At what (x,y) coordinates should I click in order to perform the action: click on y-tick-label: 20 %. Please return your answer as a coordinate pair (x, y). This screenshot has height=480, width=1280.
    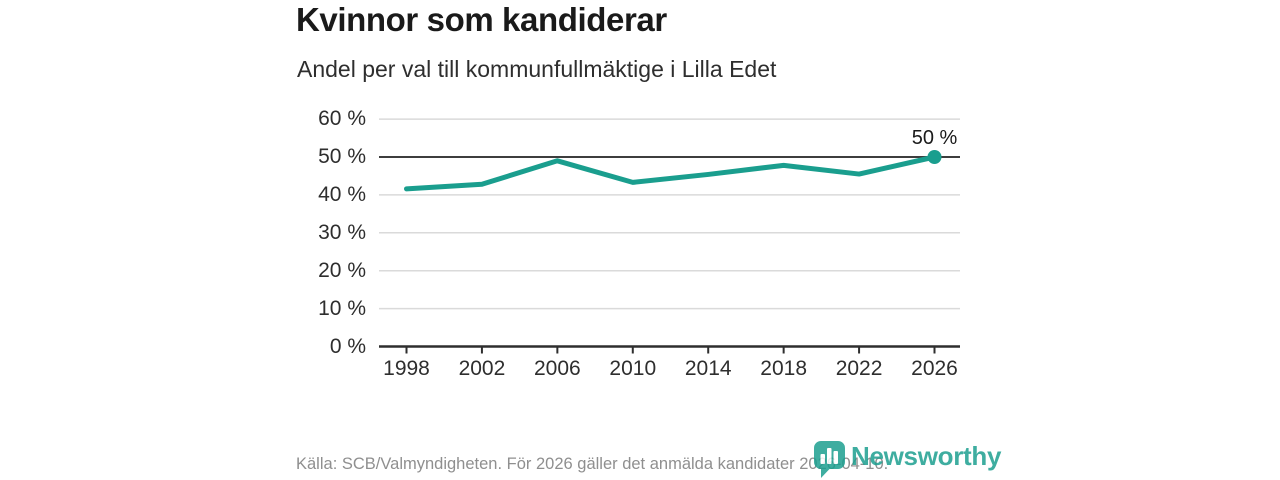
    Looking at the image, I should click on (342, 270).